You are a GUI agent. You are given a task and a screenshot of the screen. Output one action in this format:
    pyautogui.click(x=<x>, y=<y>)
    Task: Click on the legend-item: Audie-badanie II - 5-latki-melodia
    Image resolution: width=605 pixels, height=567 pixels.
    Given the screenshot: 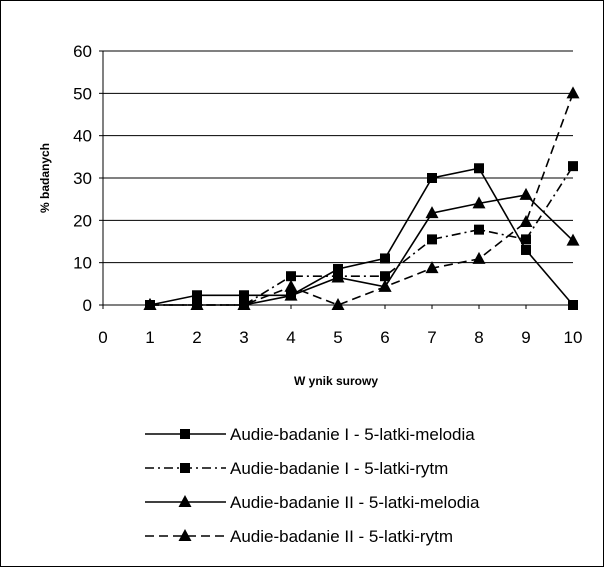 What is the action you would take?
    pyautogui.click(x=312, y=502)
    